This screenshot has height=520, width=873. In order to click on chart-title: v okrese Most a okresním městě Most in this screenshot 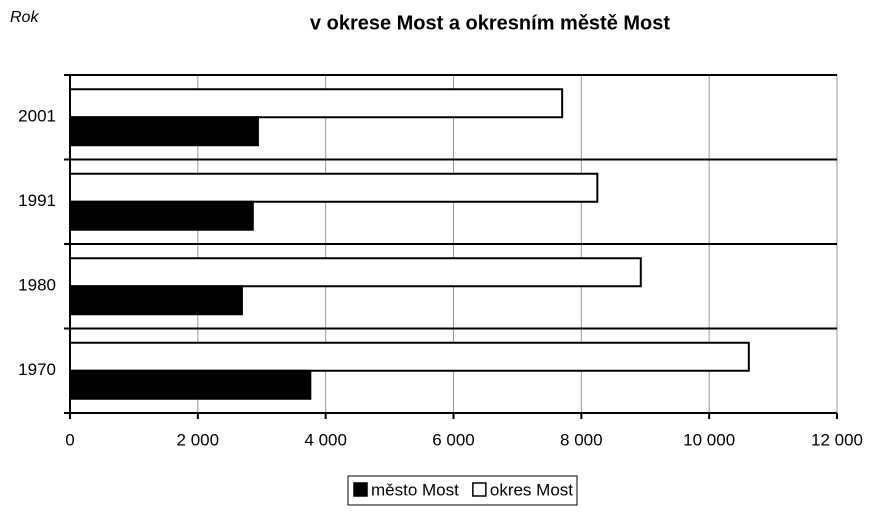, I will do `click(490, 23)`.